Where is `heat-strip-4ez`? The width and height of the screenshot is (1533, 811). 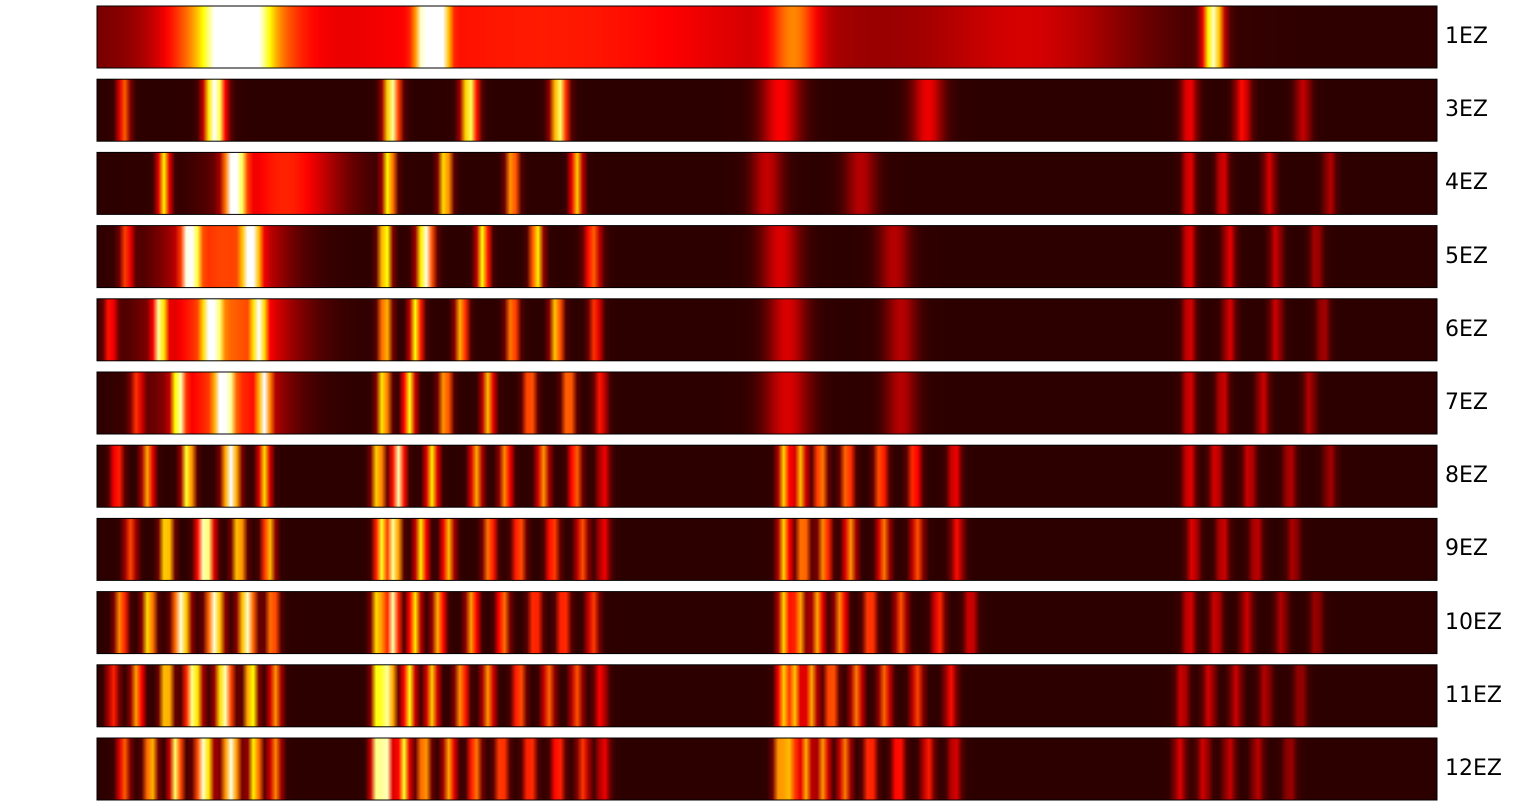
heat-strip-4ez is located at coordinates (767, 183).